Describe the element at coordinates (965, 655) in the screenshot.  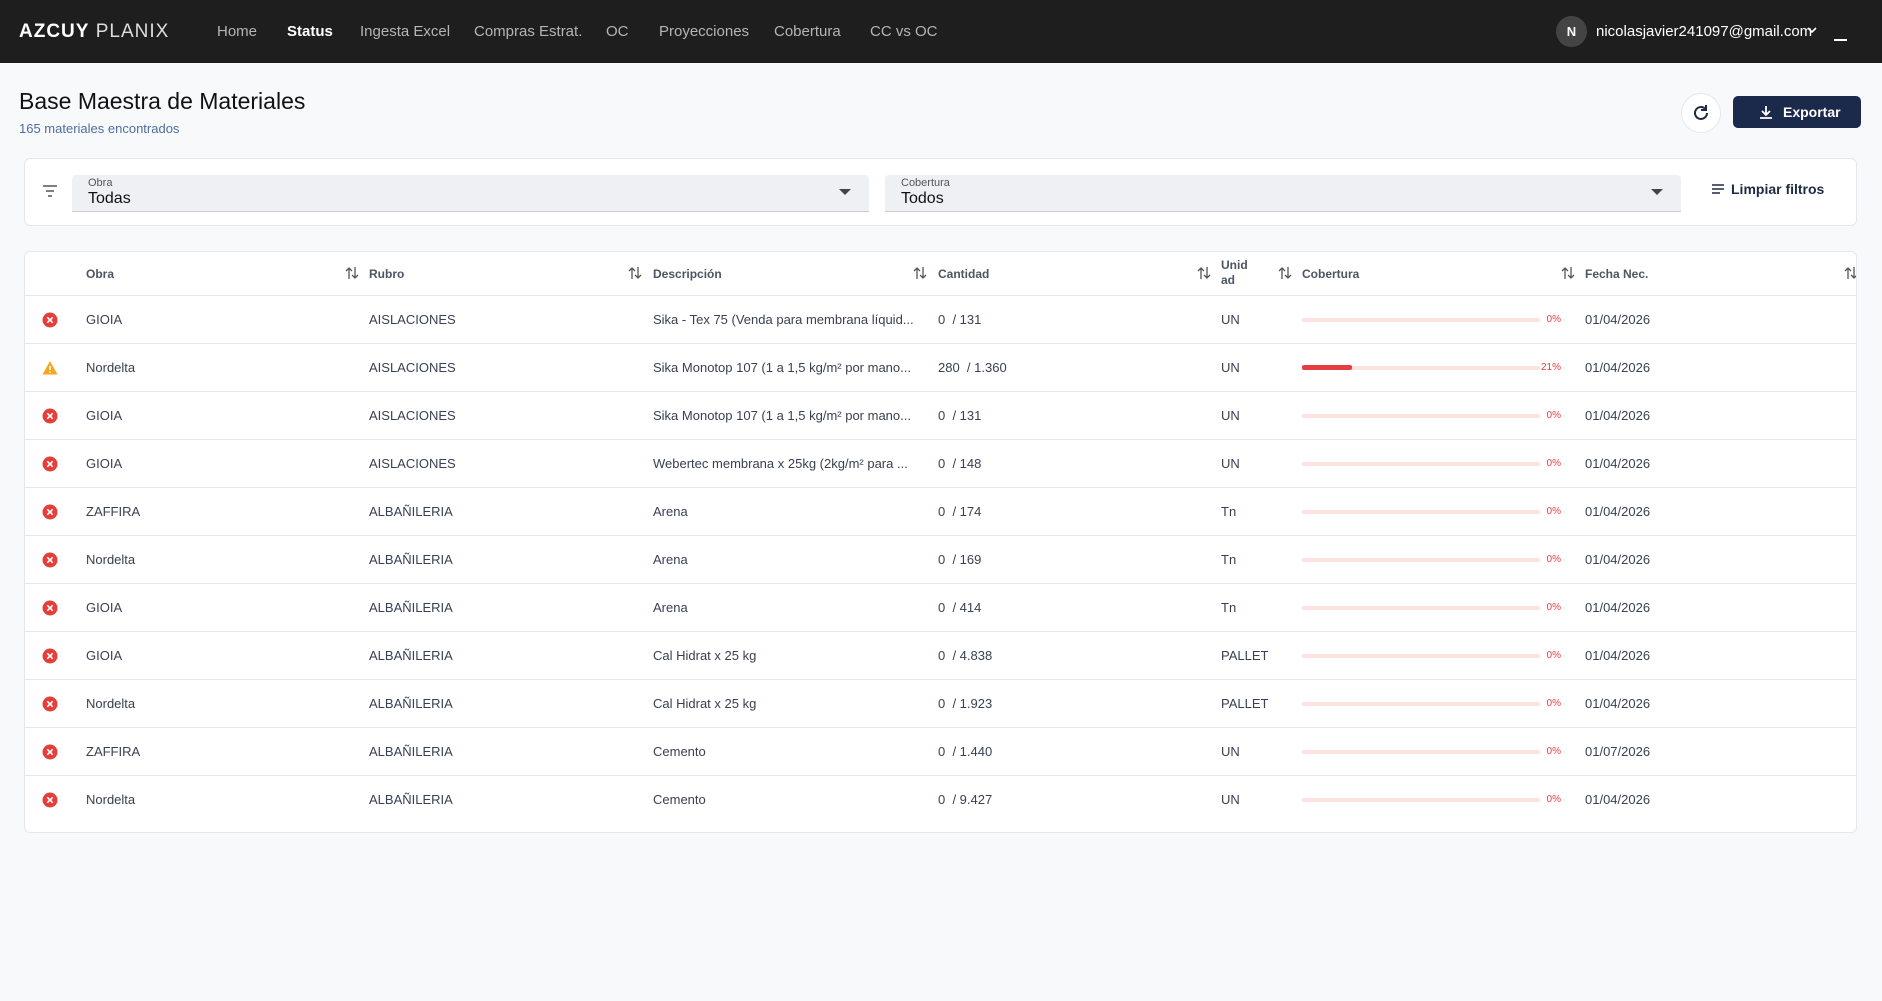
I see `cell-cantidad: 0 / 4.838` at that location.